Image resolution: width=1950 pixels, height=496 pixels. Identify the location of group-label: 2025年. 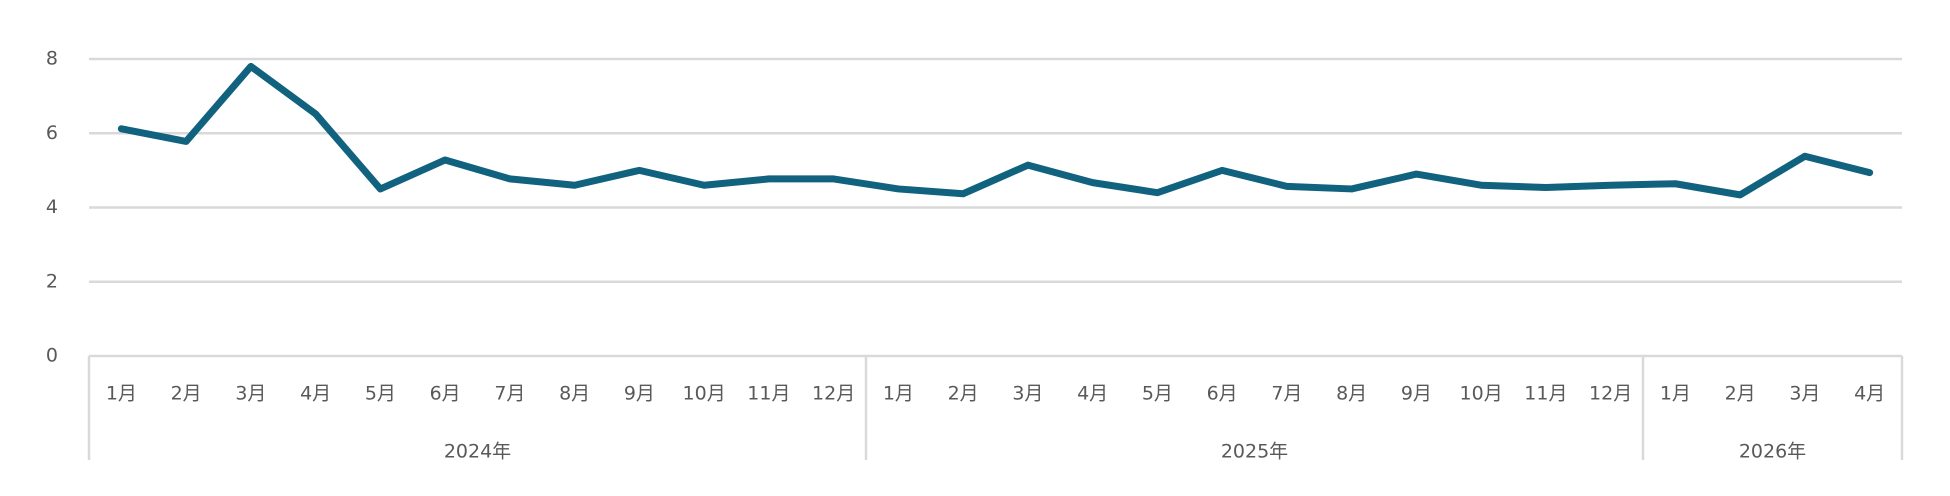
(1254, 452).